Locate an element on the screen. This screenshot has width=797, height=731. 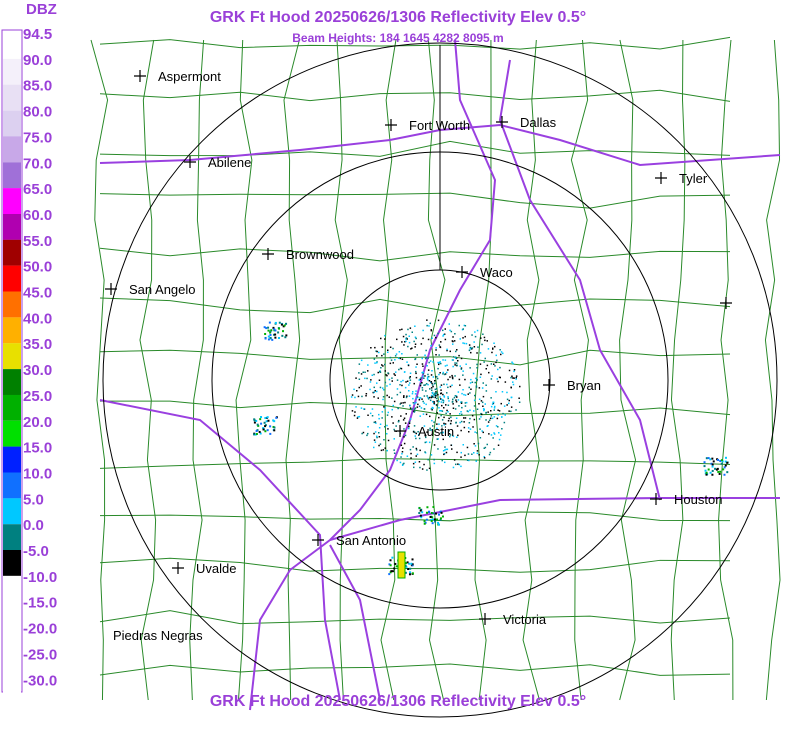
city-marker is located at coordinates (485, 619).